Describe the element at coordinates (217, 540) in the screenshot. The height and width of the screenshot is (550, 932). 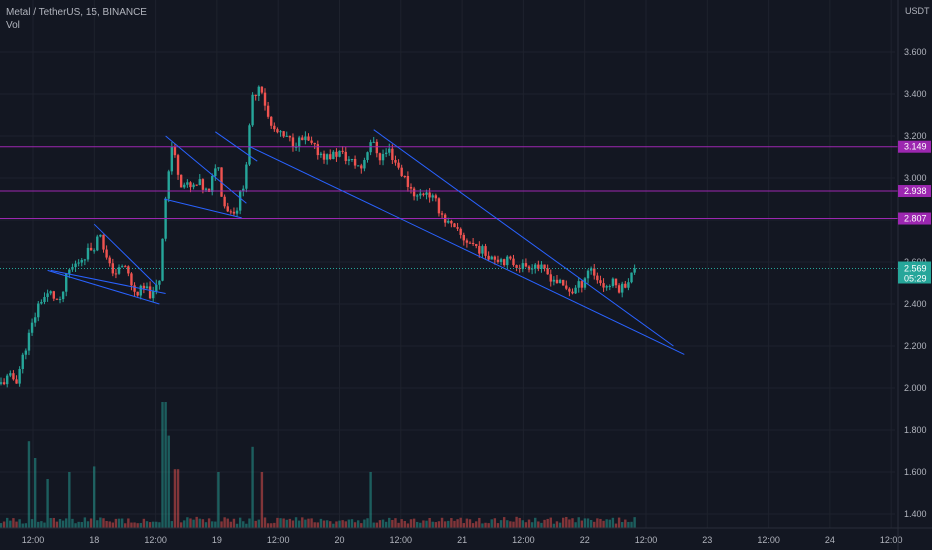
I see `time-tick-label: 19` at that location.